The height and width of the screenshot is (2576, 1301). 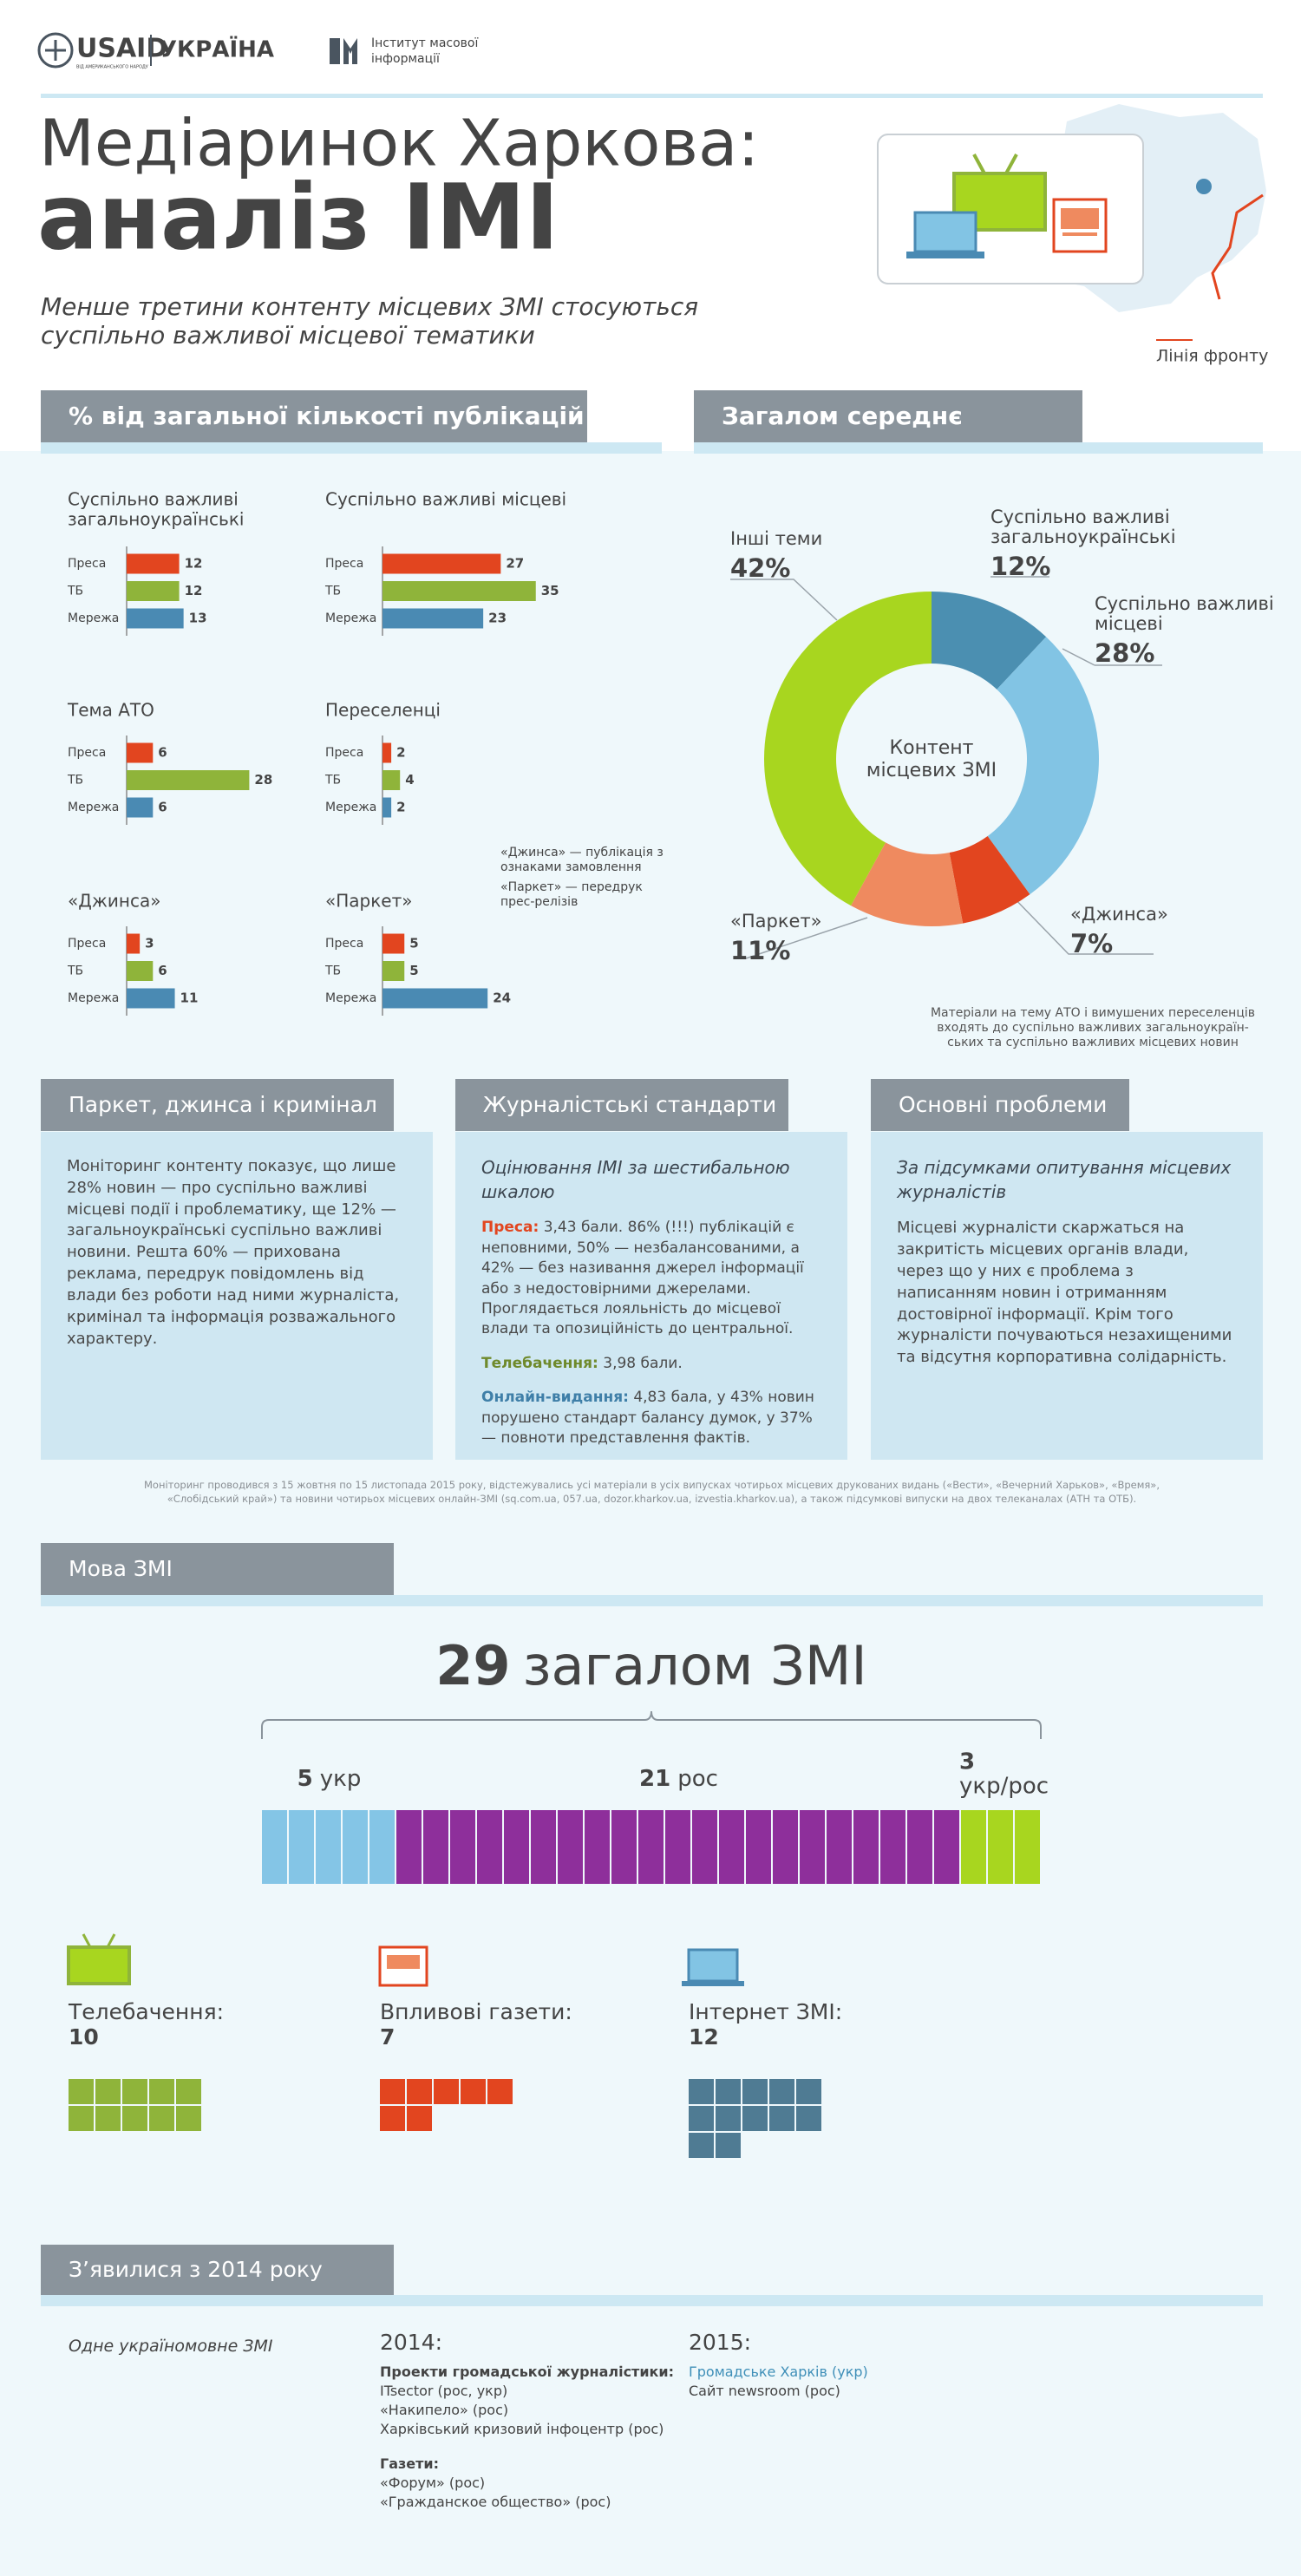 I want to click on media-label: Інтернет ЗМІ:, so click(x=765, y=2011).